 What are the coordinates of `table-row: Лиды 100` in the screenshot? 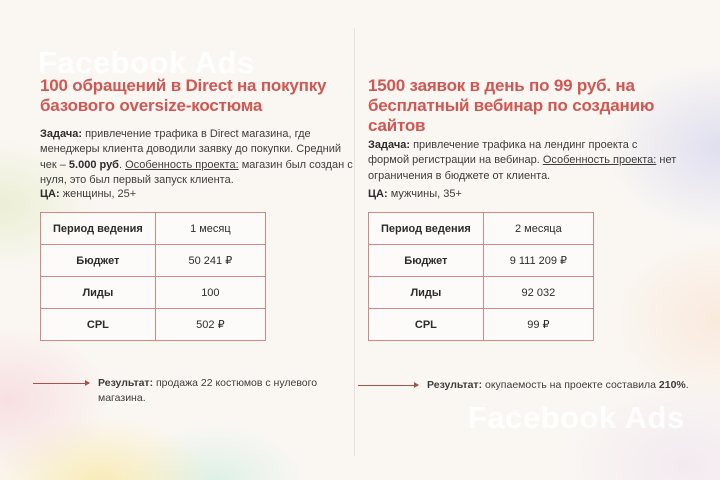 It's located at (153, 292).